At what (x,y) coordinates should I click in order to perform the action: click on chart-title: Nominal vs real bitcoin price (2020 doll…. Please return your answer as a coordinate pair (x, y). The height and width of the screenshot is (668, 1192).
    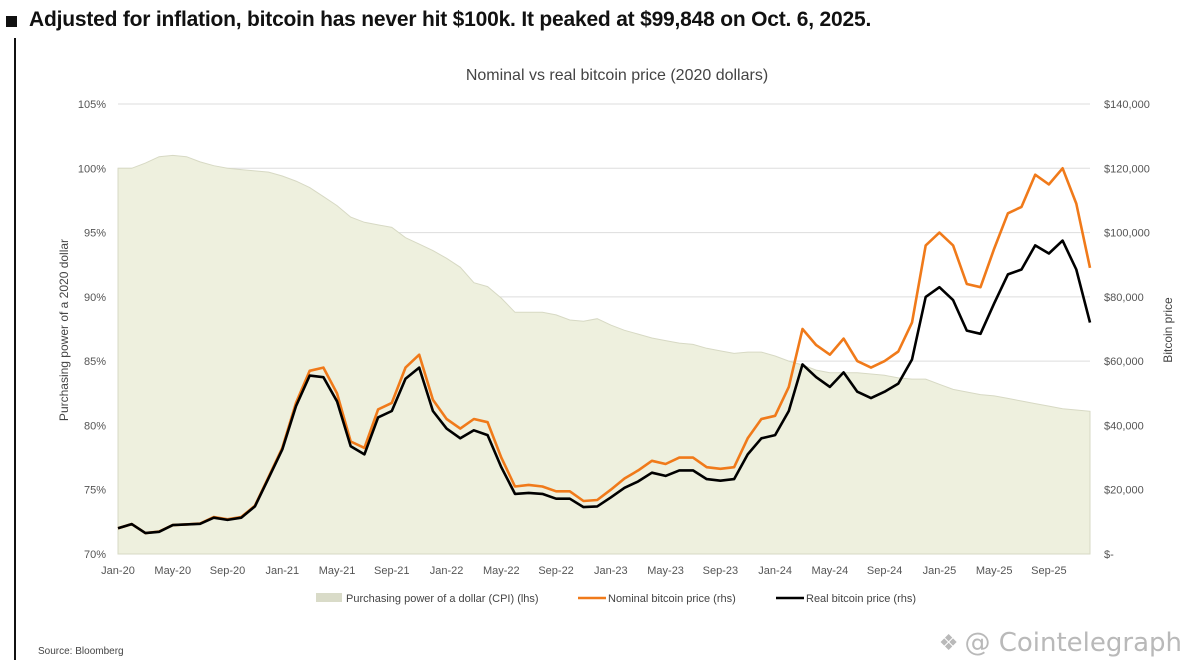
    Looking at the image, I should click on (617, 75).